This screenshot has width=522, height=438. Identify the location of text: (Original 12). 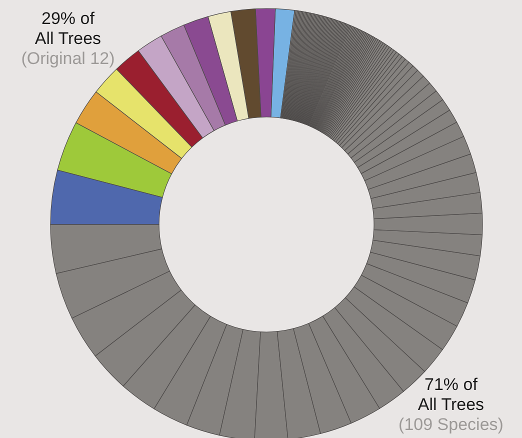
(68, 59).